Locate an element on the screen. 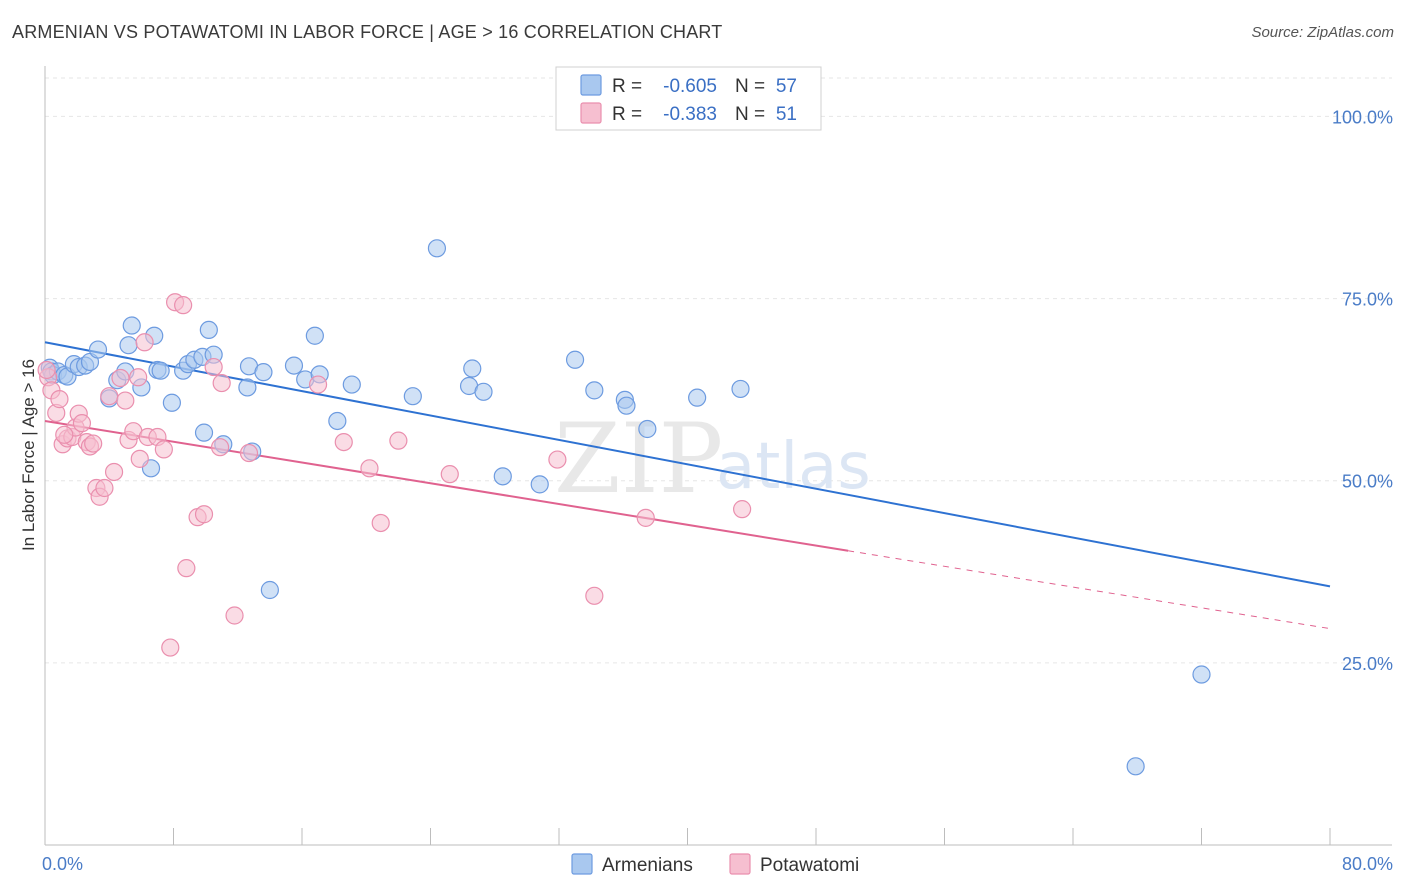 The image size is (1406, 892). y-axis-title: In Labor Force | Age > 16 is located at coordinates (28, 455).